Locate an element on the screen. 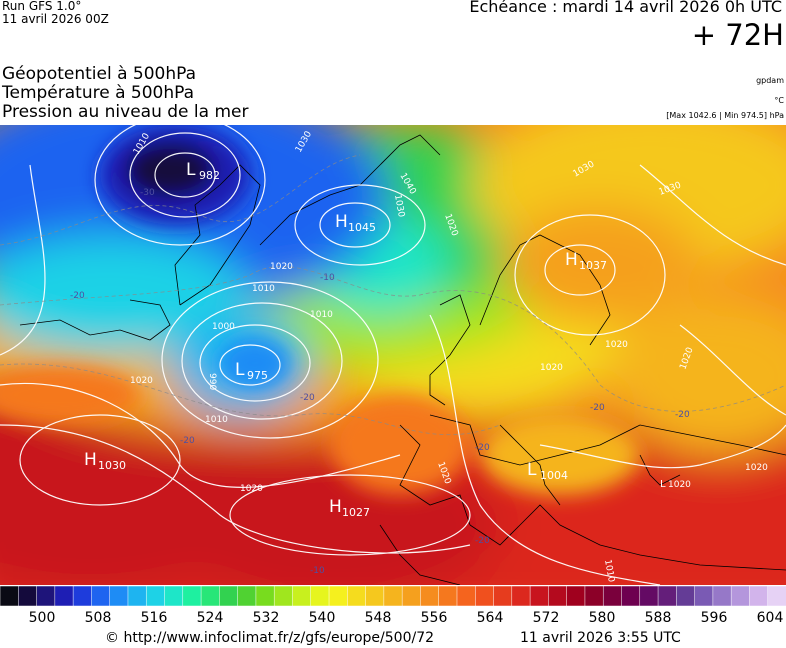 The image size is (786, 648). color-scale-tick-label: 524 is located at coordinates (210, 618).